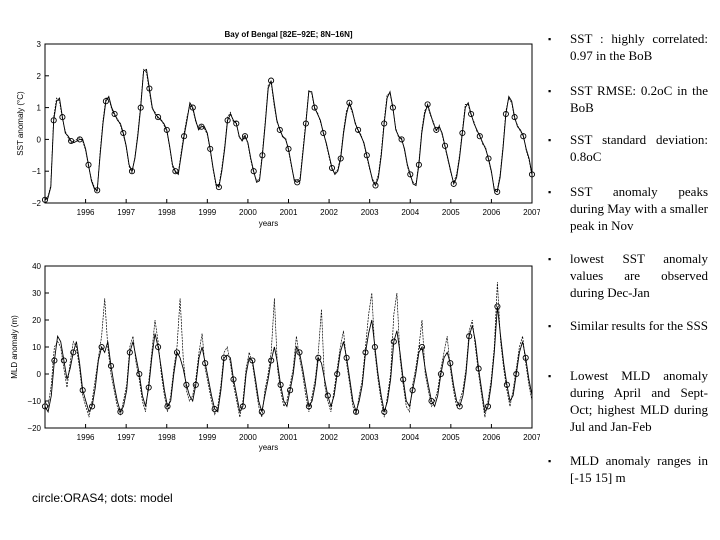 The height and width of the screenshot is (540, 720). Describe the element at coordinates (36, 320) in the screenshot. I see `y-tick-label: 20` at that location.